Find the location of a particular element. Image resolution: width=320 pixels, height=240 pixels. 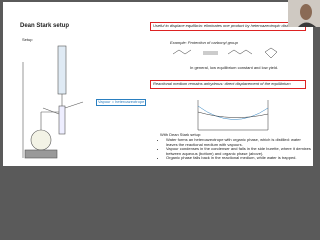

apparatus is located at coordinates (53, 102).